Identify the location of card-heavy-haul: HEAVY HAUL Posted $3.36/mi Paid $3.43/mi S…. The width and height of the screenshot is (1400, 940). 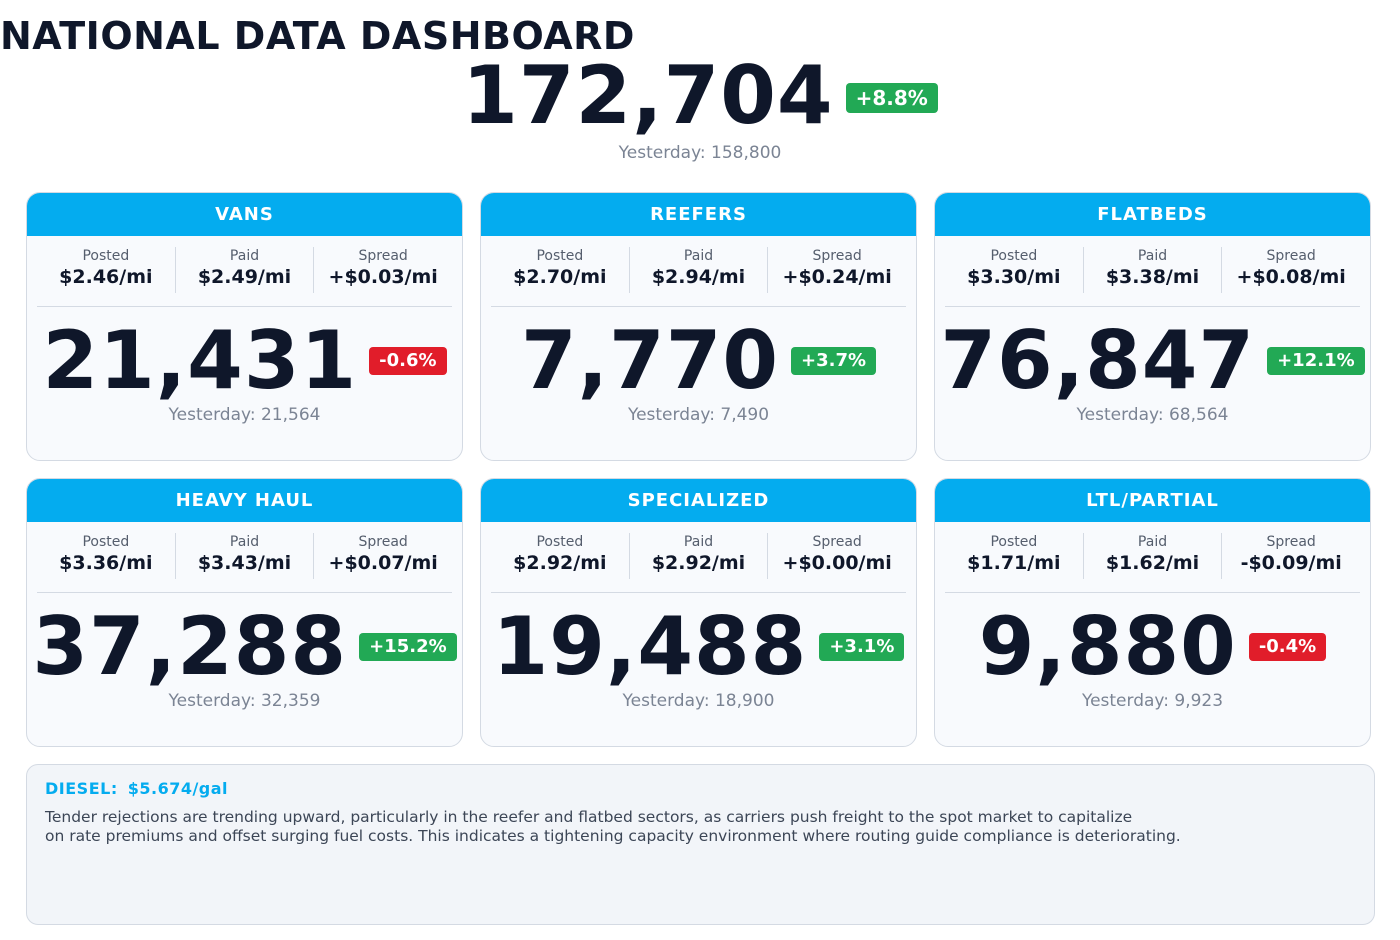
(244, 612).